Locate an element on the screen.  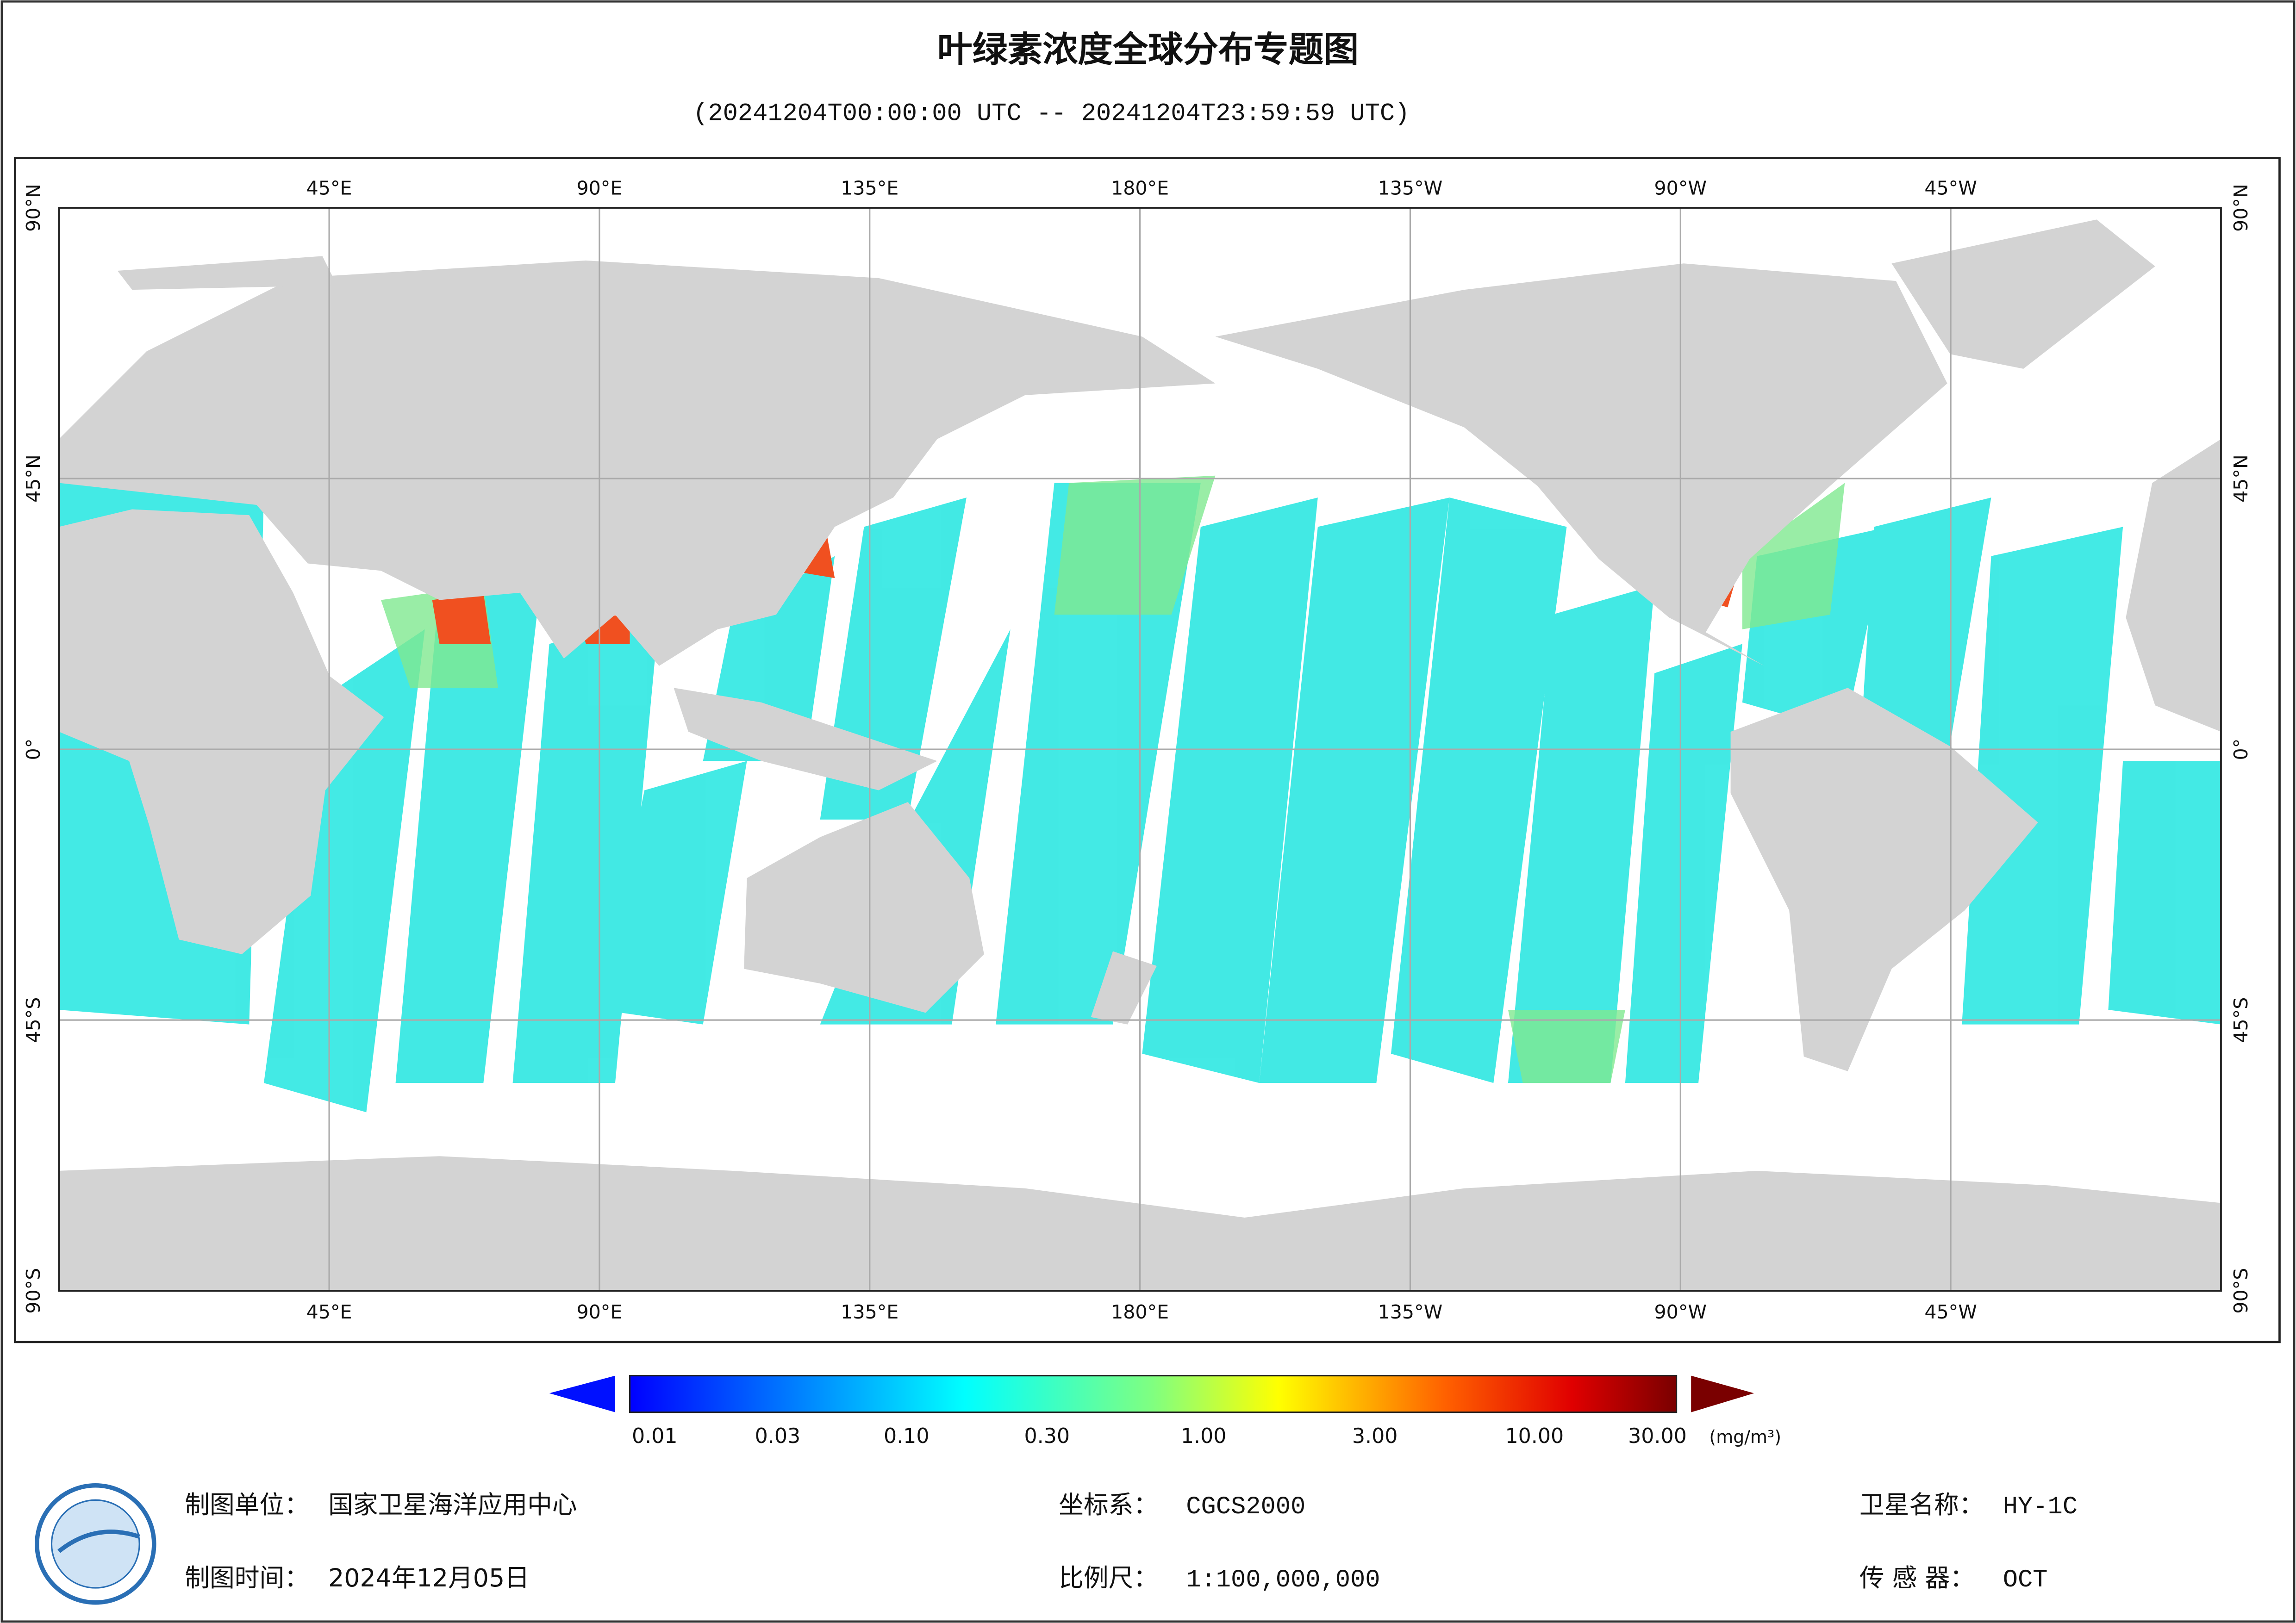
lon-label-top: 135°W is located at coordinates (1410, 188).